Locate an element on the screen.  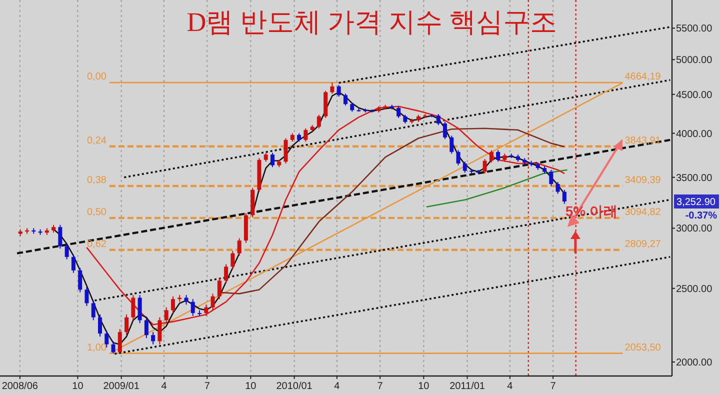
y-tick-label: 4500.00 is located at coordinates (694, 95).